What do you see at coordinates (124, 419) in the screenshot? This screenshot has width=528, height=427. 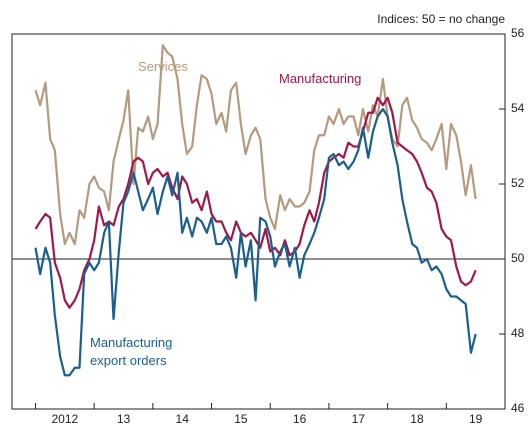 I see `x-tick-label: 13` at bounding box center [124, 419].